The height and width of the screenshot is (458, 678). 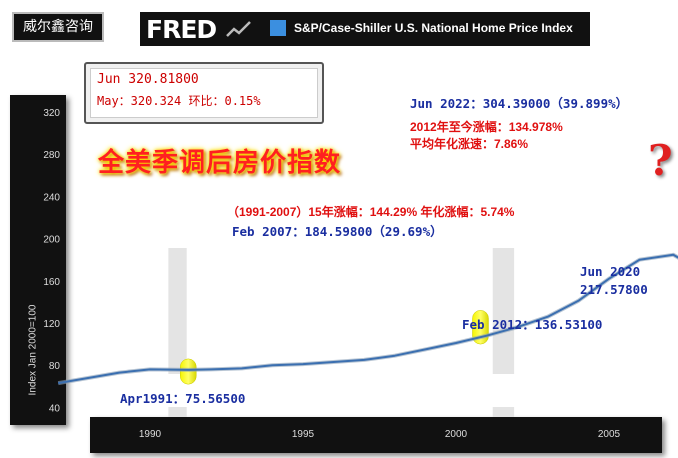 I want to click on annotation-1991-2007: （1991-2007）15年涨幅：144.29% 年化涨幅：5.74%, so click(x=371, y=211).